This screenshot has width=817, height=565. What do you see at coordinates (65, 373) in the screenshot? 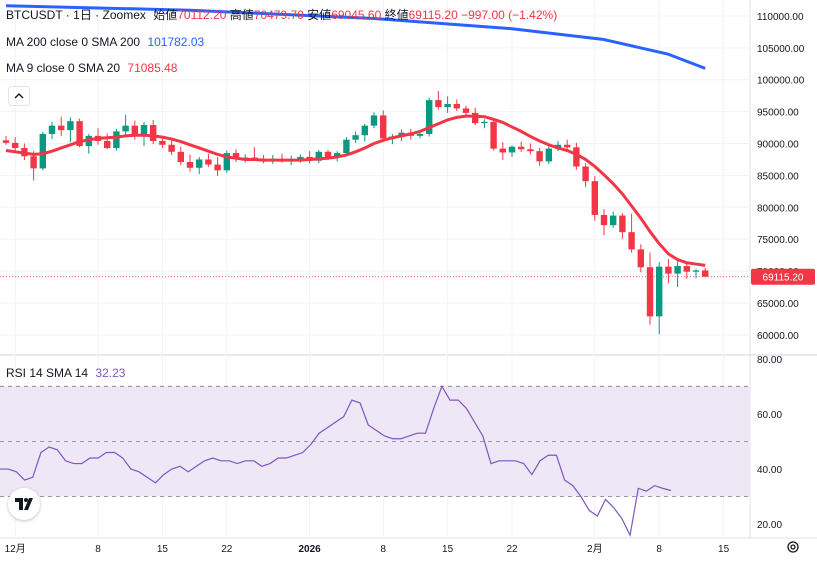
I see `rsi-legend: RSI 14 SMA 14 32.23` at bounding box center [65, 373].